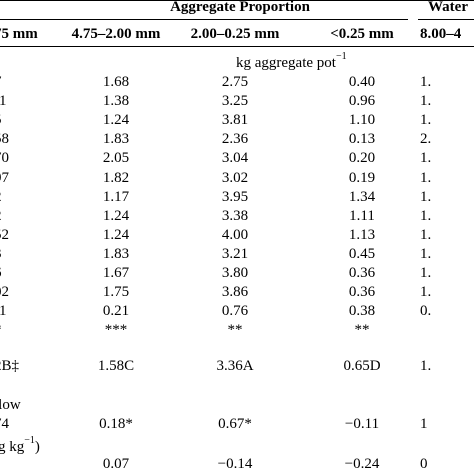 The width and height of the screenshot is (474, 474). What do you see at coordinates (116, 292) in the screenshot?
I see `table-cell: 1.75` at bounding box center [116, 292].